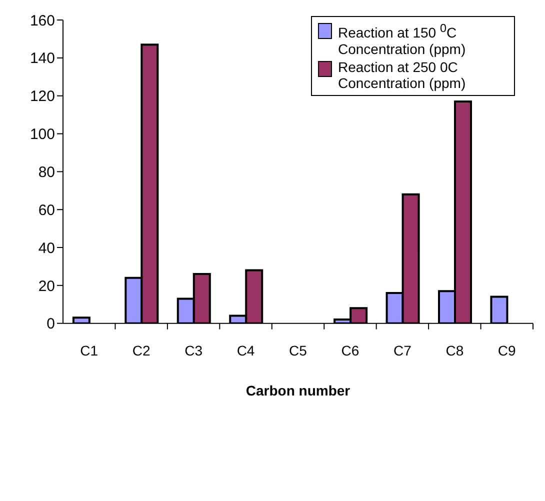 The width and height of the screenshot is (545, 501). What do you see at coordinates (46, 248) in the screenshot?
I see `y-tick-label: 40` at bounding box center [46, 248].